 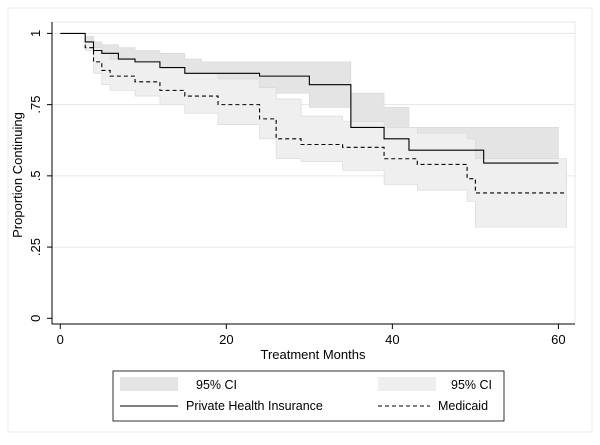 I want to click on y-tick-label: .75, so click(x=35, y=105).